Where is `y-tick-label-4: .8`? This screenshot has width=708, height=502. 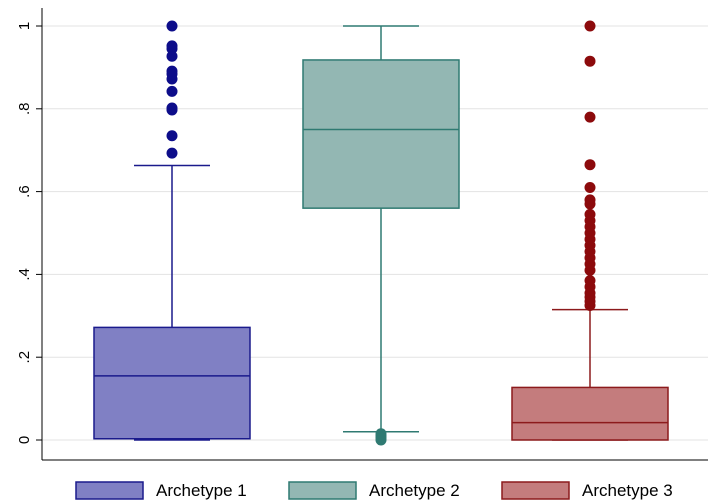
y-tick-label-4: .8 is located at coordinates (24, 109).